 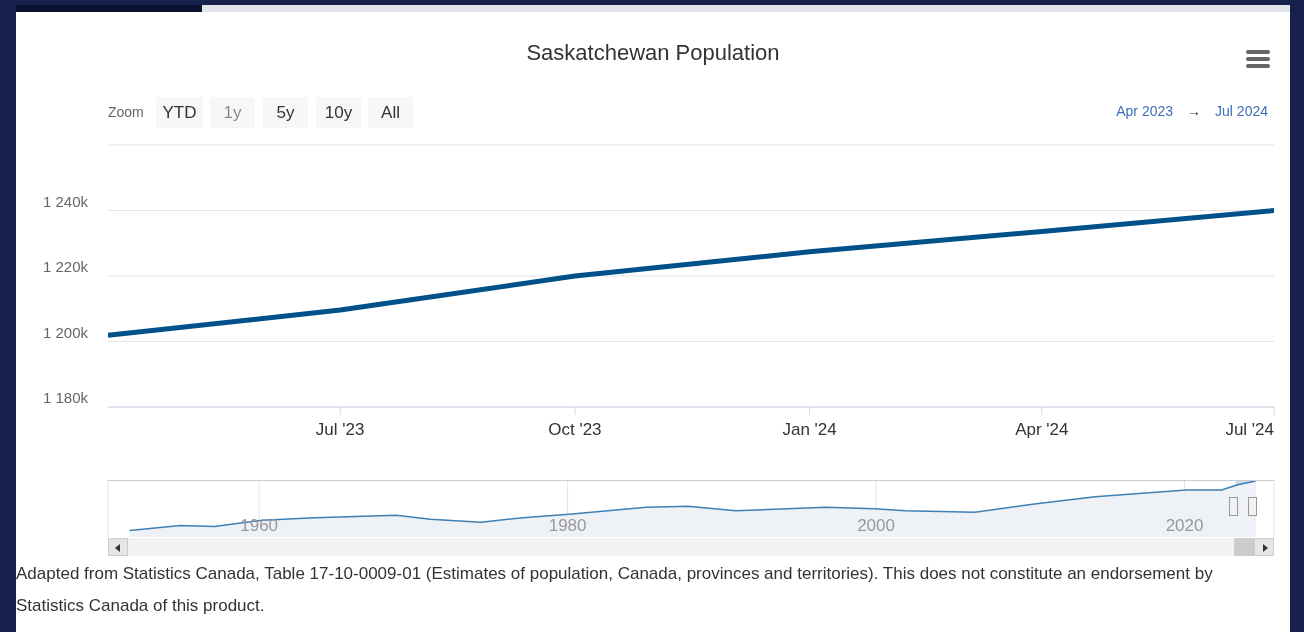 I want to click on text: 10y, so click(x=338, y=112).